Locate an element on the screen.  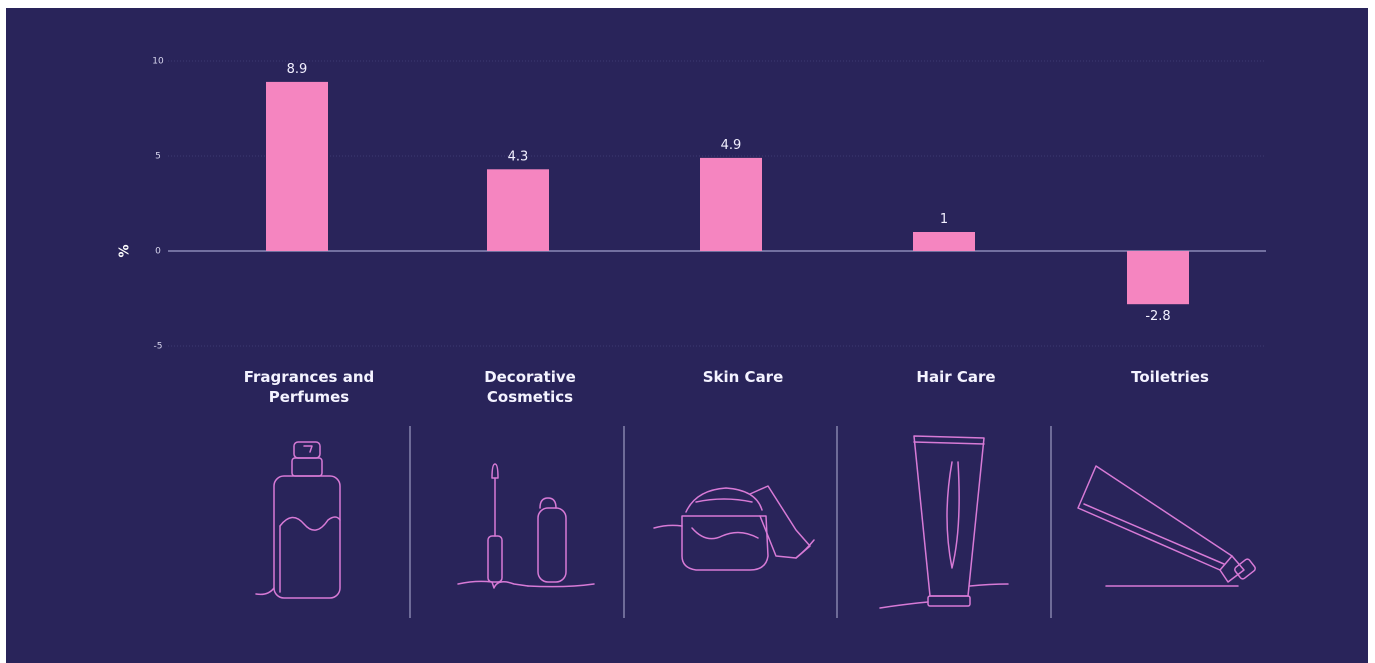
y-axis-label: % is located at coordinates (125, 250).